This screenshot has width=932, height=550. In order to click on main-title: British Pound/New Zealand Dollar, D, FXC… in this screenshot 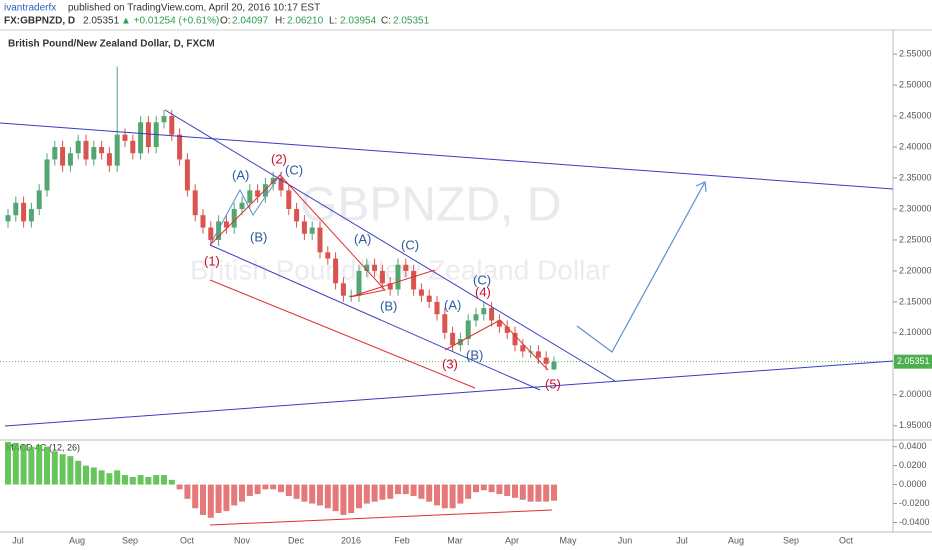, I will do `click(111, 44)`.